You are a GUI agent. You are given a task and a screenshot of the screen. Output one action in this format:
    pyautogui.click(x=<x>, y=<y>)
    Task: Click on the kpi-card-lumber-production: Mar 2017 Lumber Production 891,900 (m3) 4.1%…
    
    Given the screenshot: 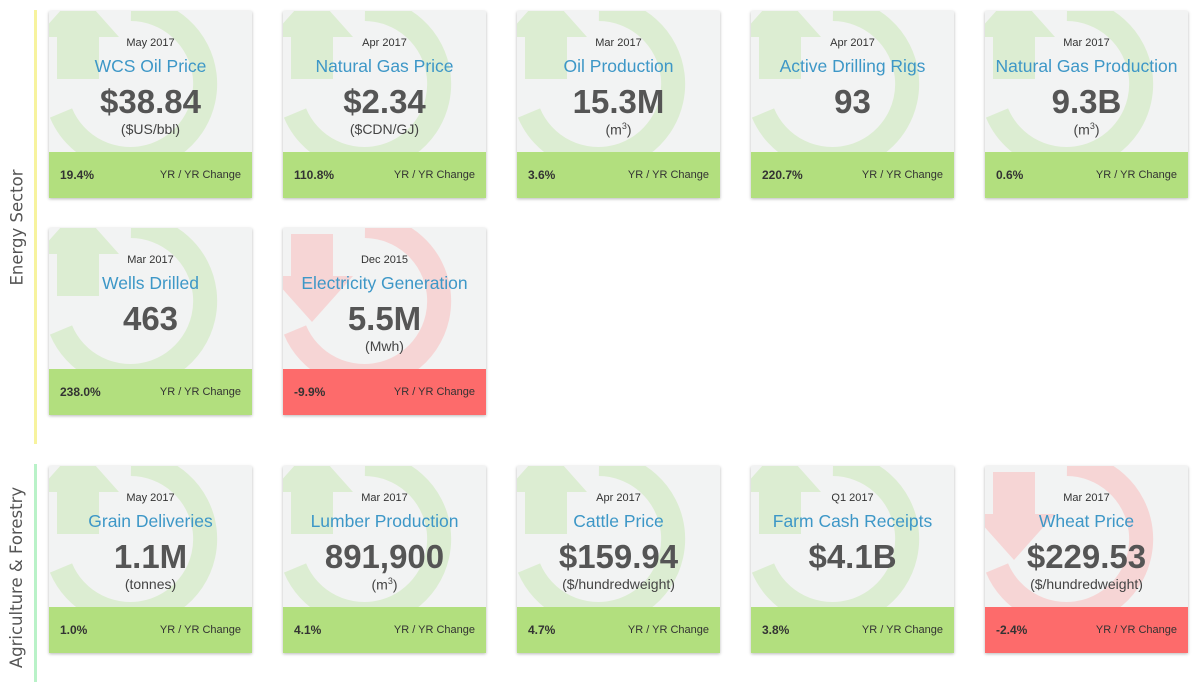 What is the action you would take?
    pyautogui.click(x=384, y=559)
    